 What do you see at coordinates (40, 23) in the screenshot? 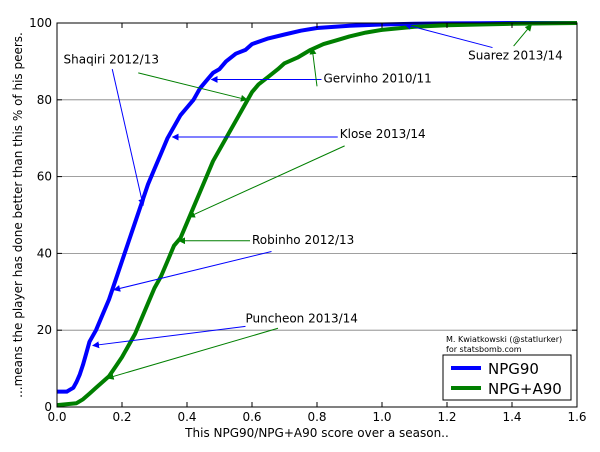
I see `y-tick-label-5: 100` at bounding box center [40, 23].